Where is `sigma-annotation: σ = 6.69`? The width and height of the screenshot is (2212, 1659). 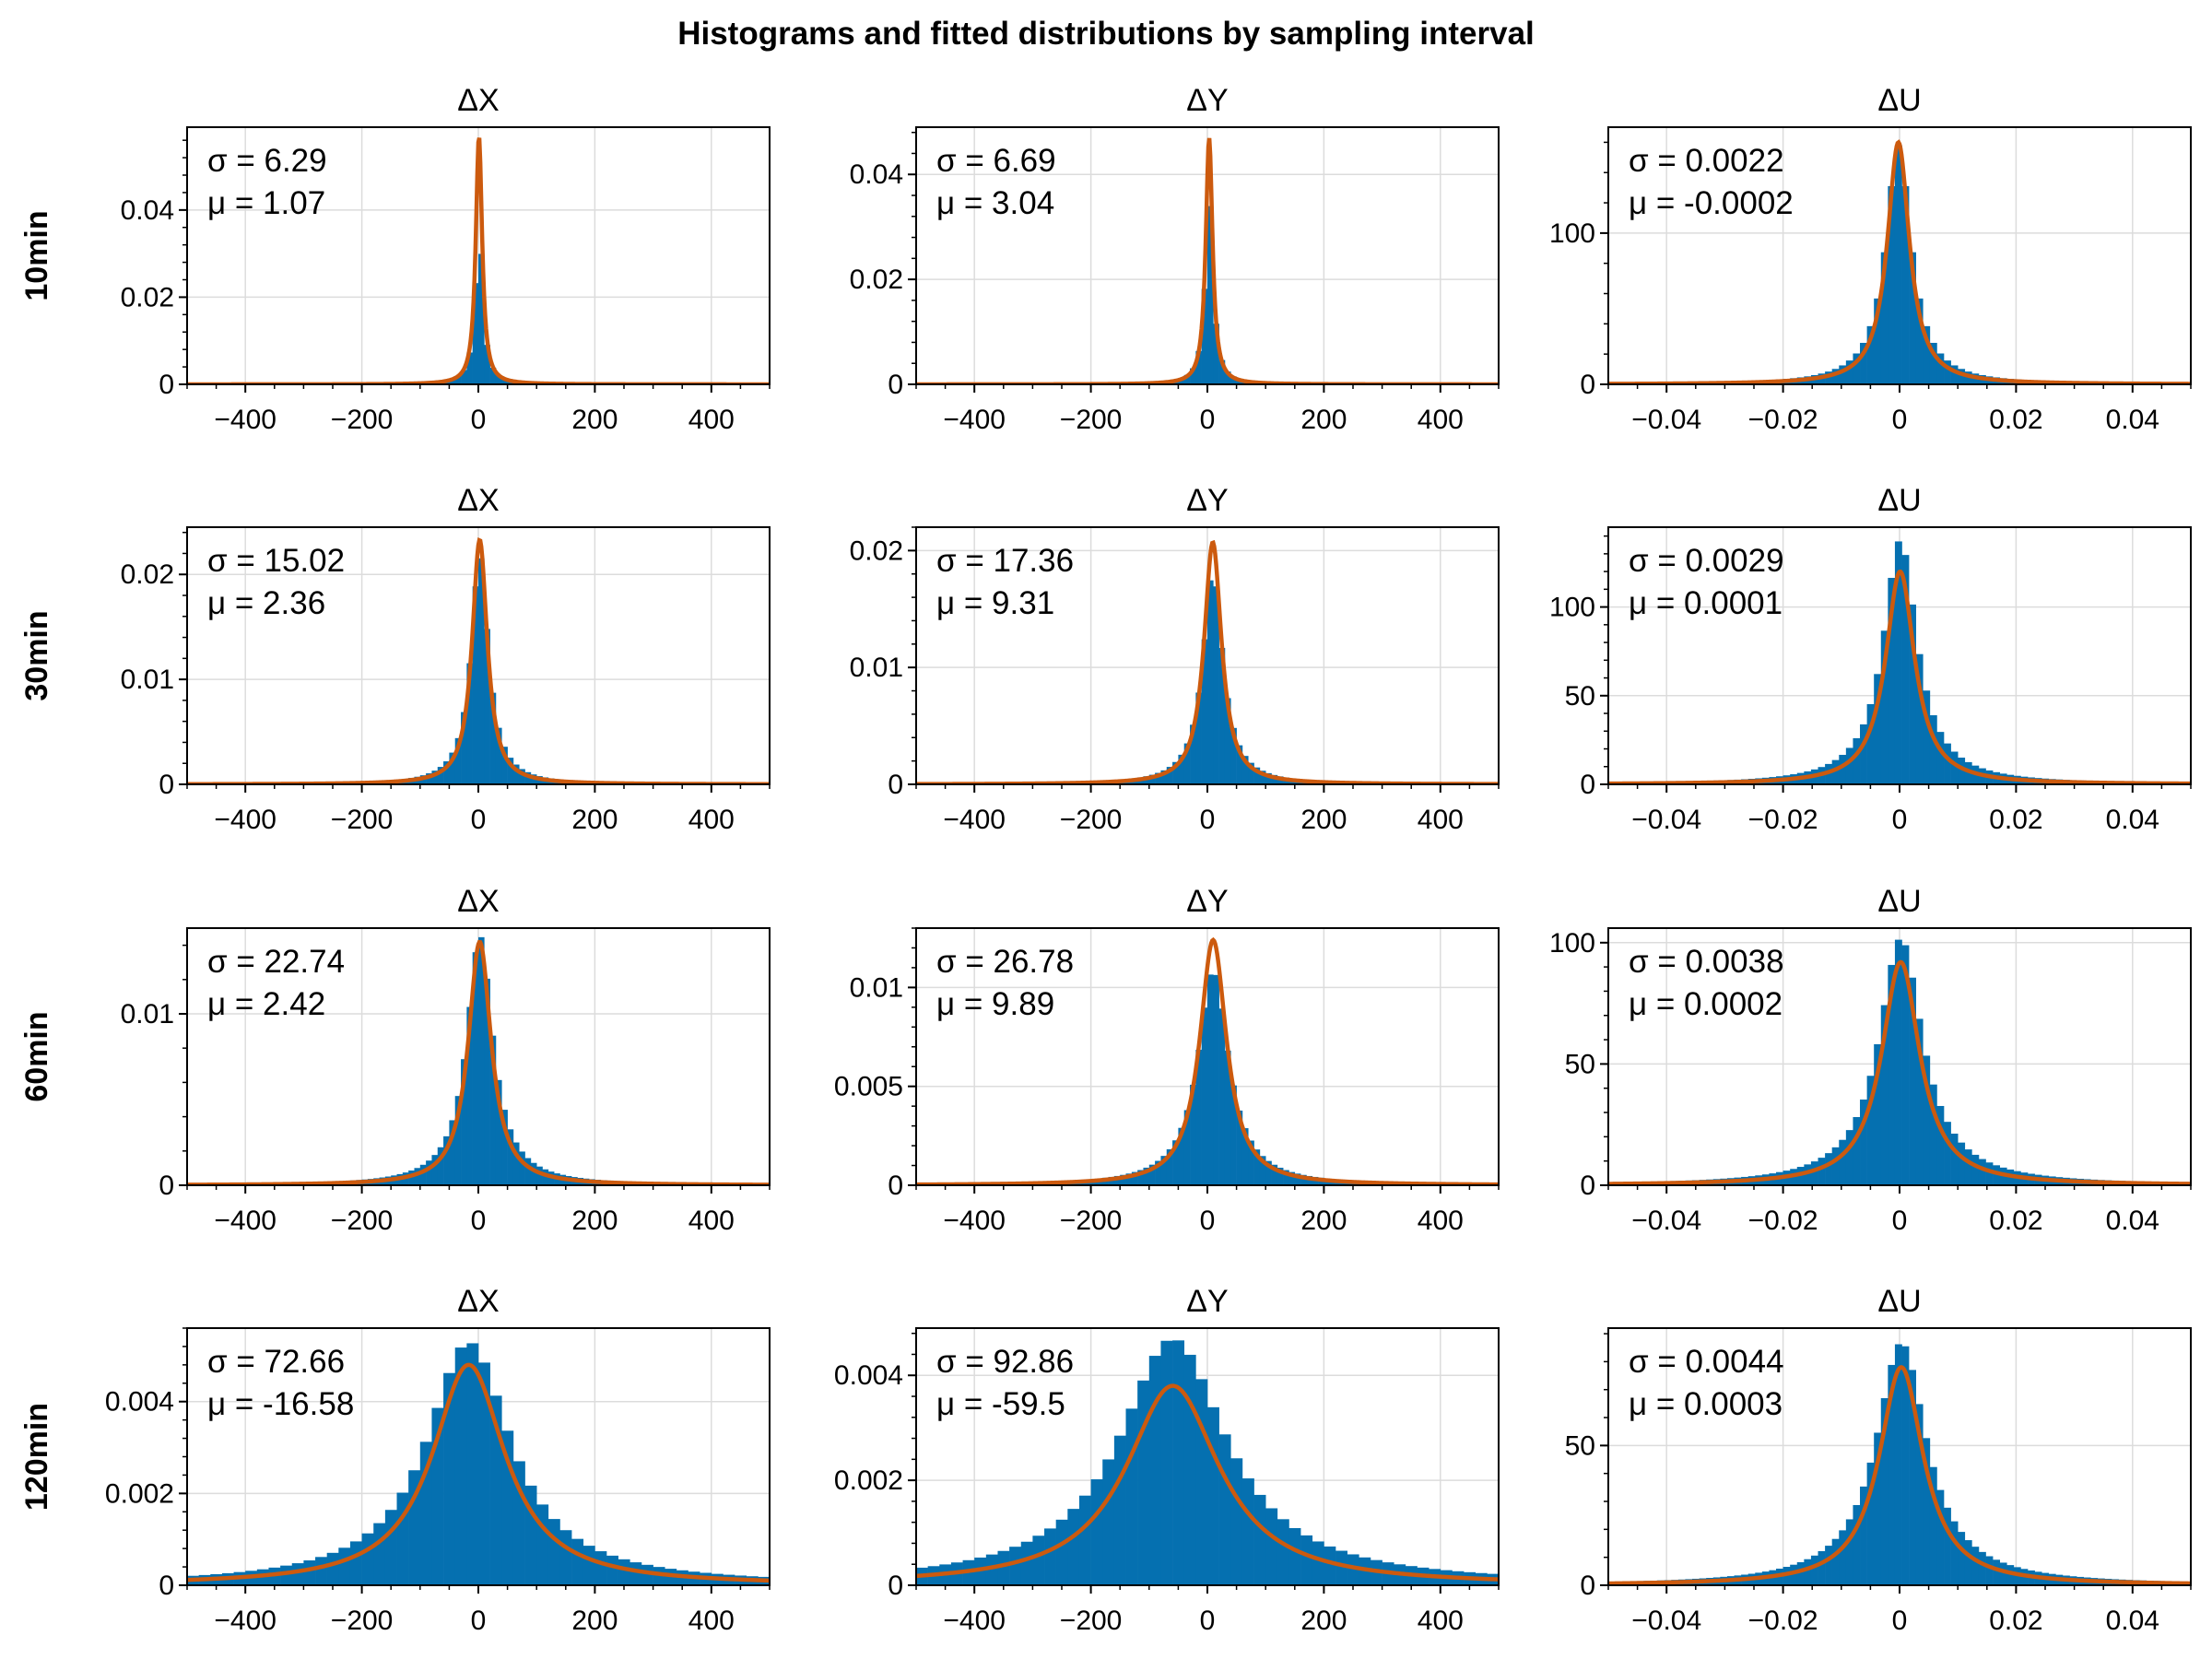 sigma-annotation: σ = 6.69 is located at coordinates (996, 161).